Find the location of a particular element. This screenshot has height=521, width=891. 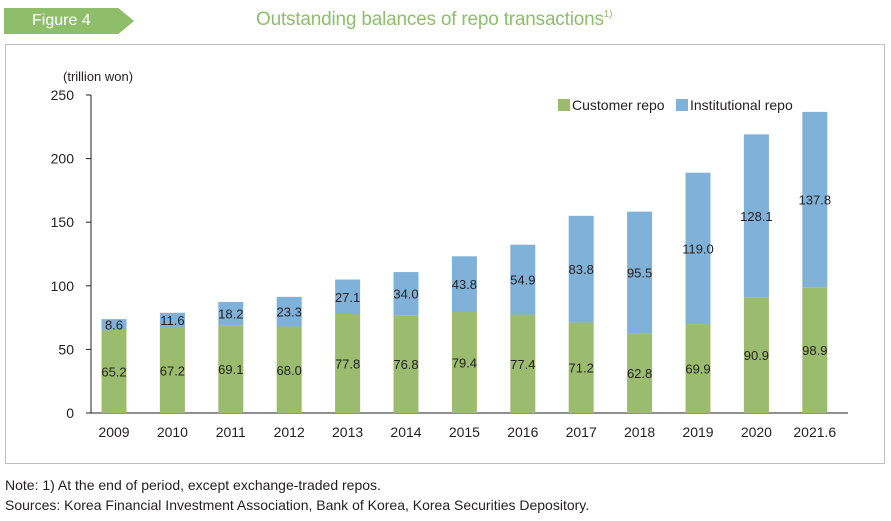

legend-label: Customer repo is located at coordinates (618, 105).